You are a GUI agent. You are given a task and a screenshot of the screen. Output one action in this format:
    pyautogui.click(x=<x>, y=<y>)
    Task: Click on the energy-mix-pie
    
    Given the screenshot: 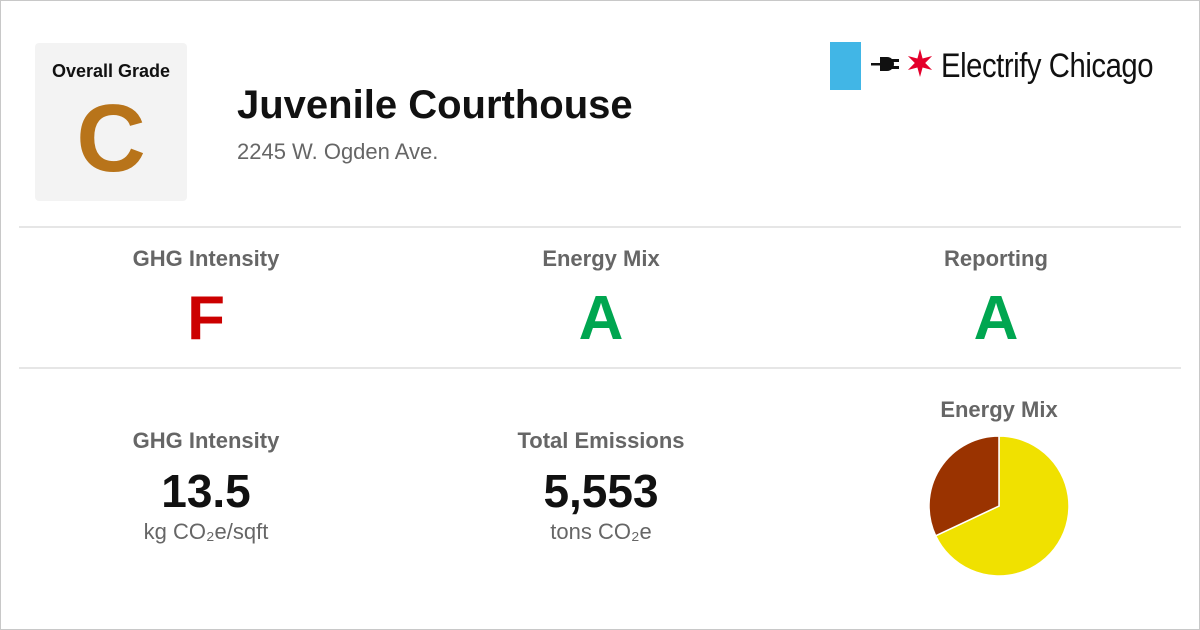 What is the action you would take?
    pyautogui.click(x=999, y=506)
    